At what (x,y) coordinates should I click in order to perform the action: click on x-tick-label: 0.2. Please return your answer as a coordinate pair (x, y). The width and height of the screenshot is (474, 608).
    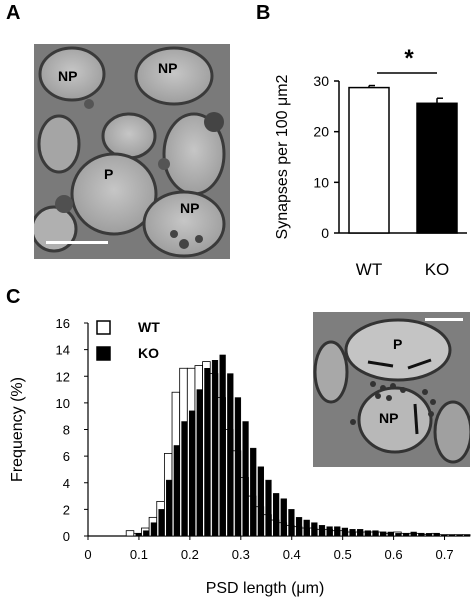
    Looking at the image, I should click on (190, 554).